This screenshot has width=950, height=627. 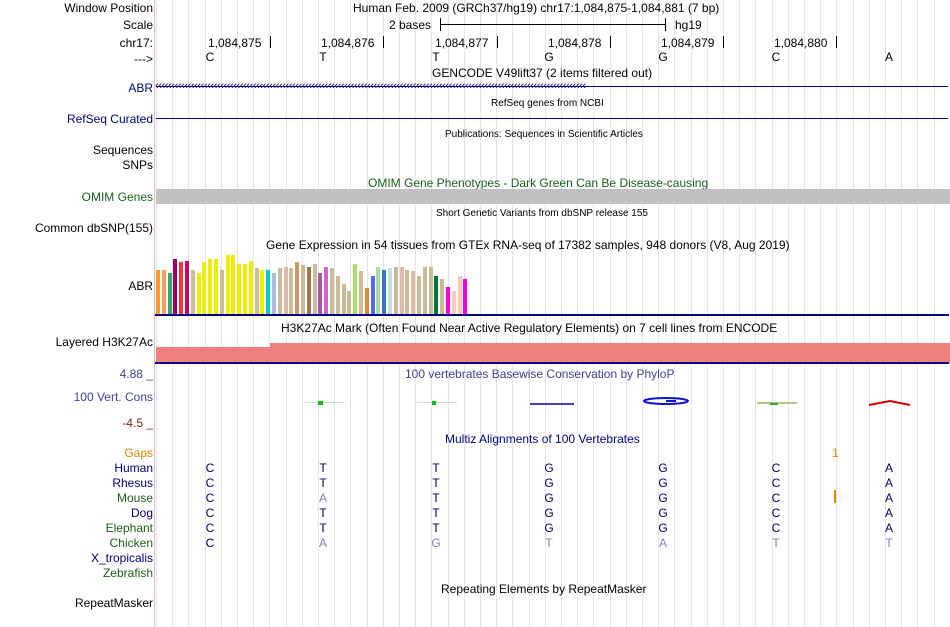 What do you see at coordinates (104, 342) in the screenshot?
I see `h3k27ac-track-label: Layered H3K27Ac` at bounding box center [104, 342].